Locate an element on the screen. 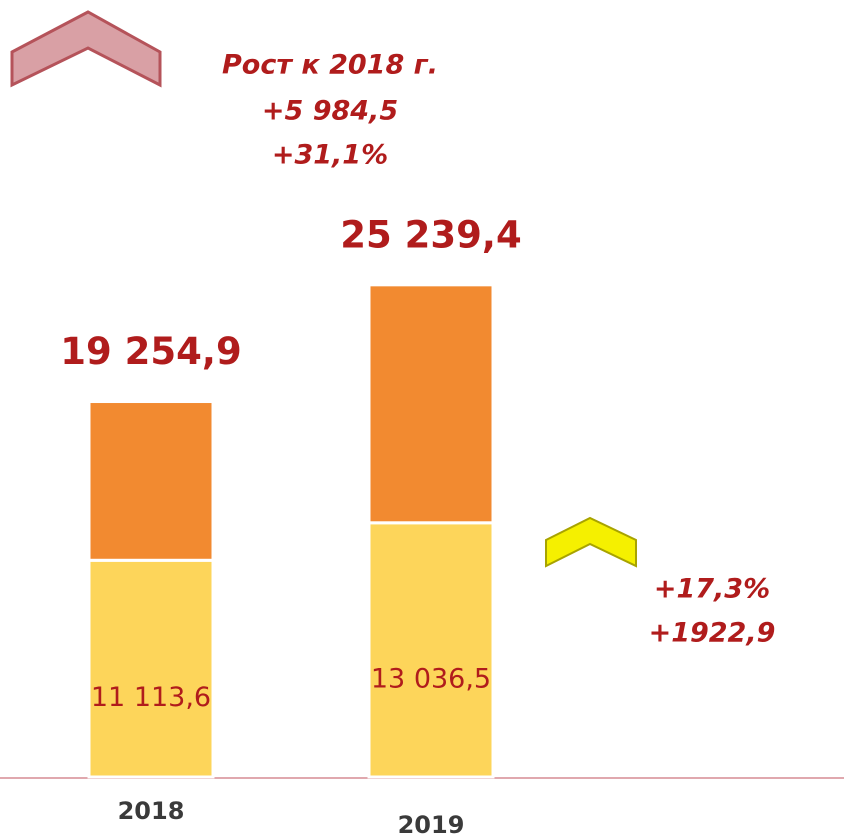  segment-label: 13 036,5 is located at coordinates (431, 678).